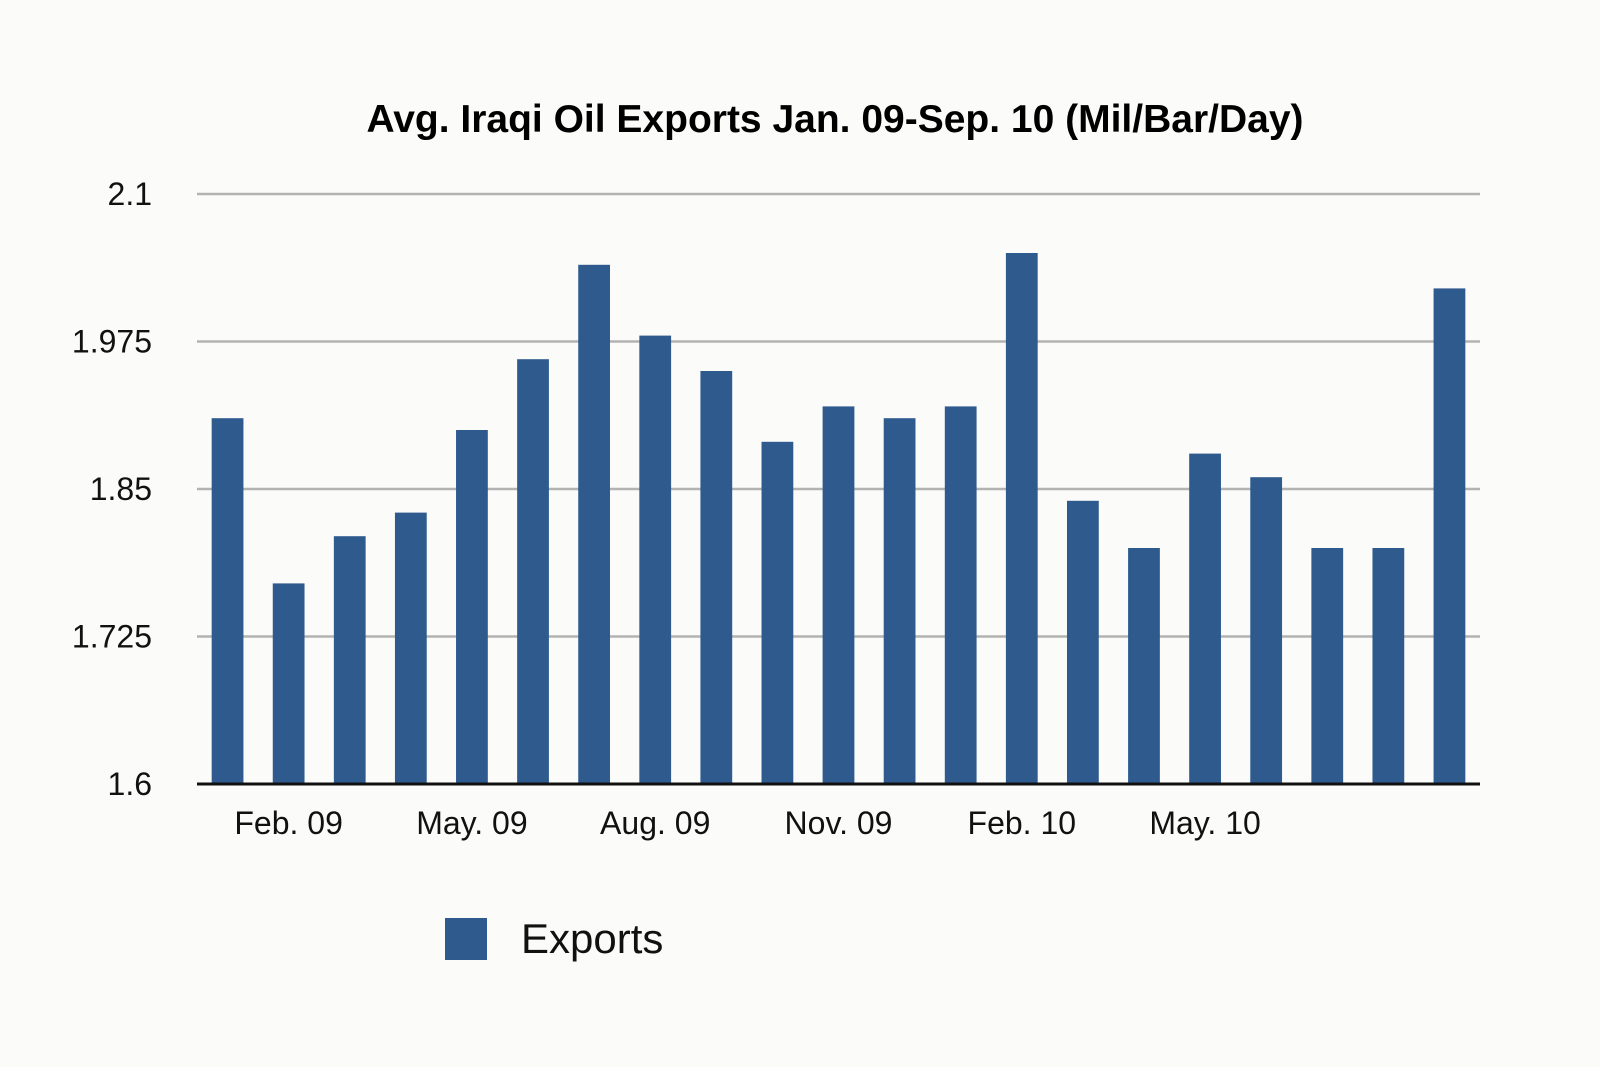 This screenshot has height=1067, width=1600. What do you see at coordinates (130, 194) in the screenshot?
I see `y-tick-label: 2.1` at bounding box center [130, 194].